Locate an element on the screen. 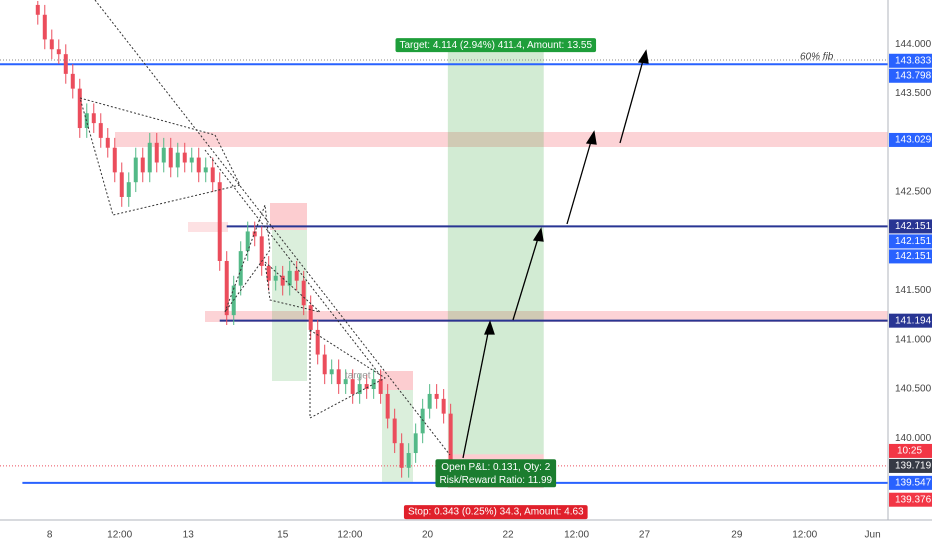 The image size is (932, 550). price-label: 141.194 is located at coordinates (913, 320).